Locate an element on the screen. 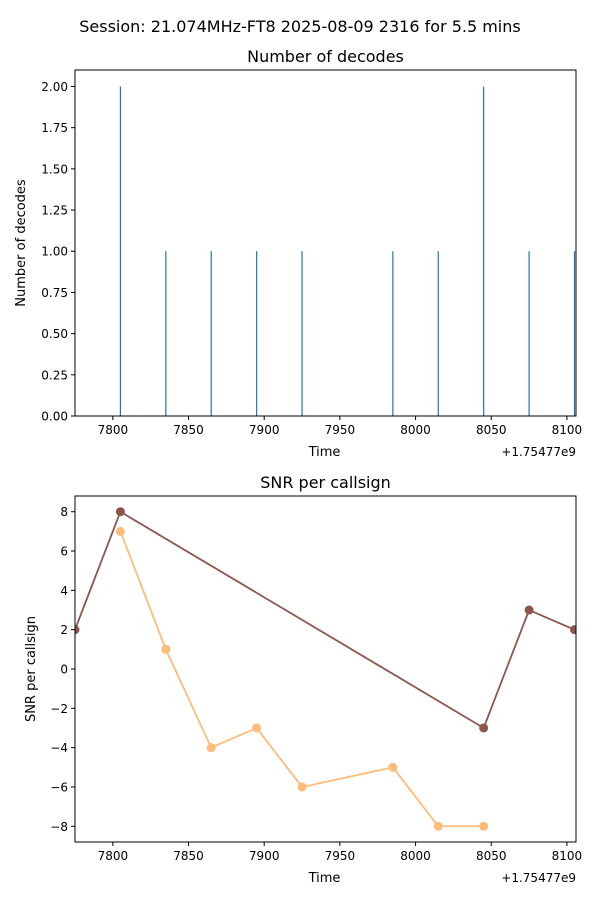 The height and width of the screenshot is (900, 600). y-tick-label-8: 2.00 is located at coordinates (54, 87).